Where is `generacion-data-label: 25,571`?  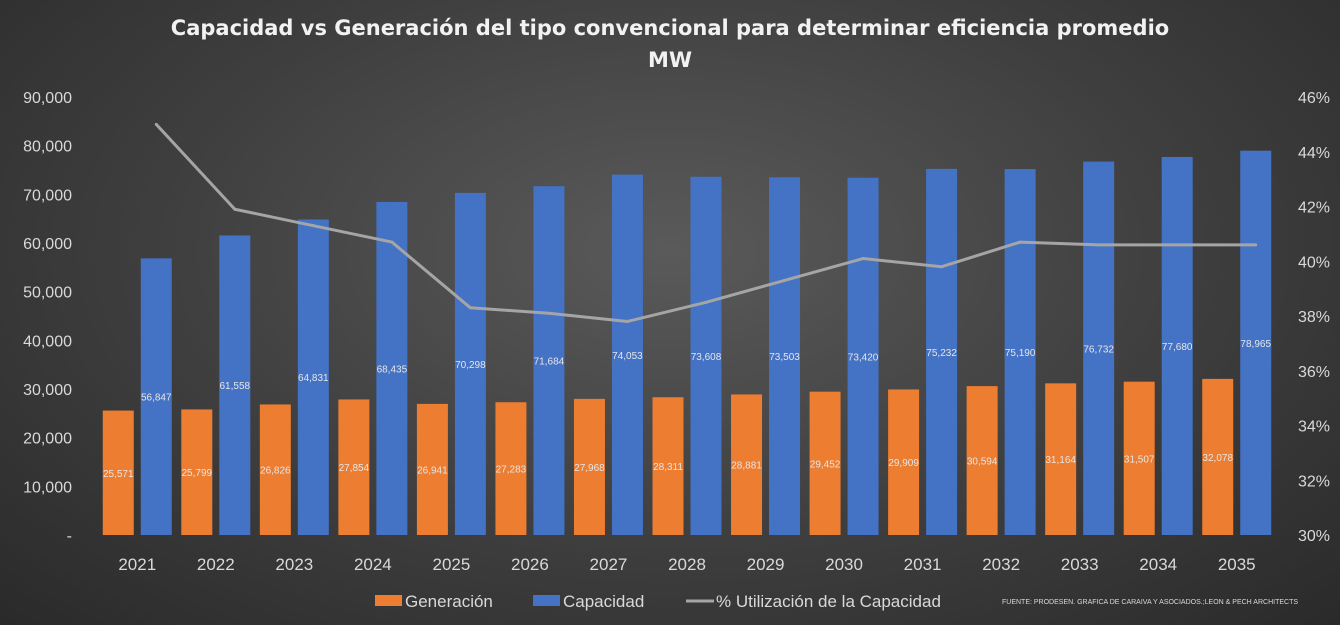 generacion-data-label: 25,571 is located at coordinates (118, 474).